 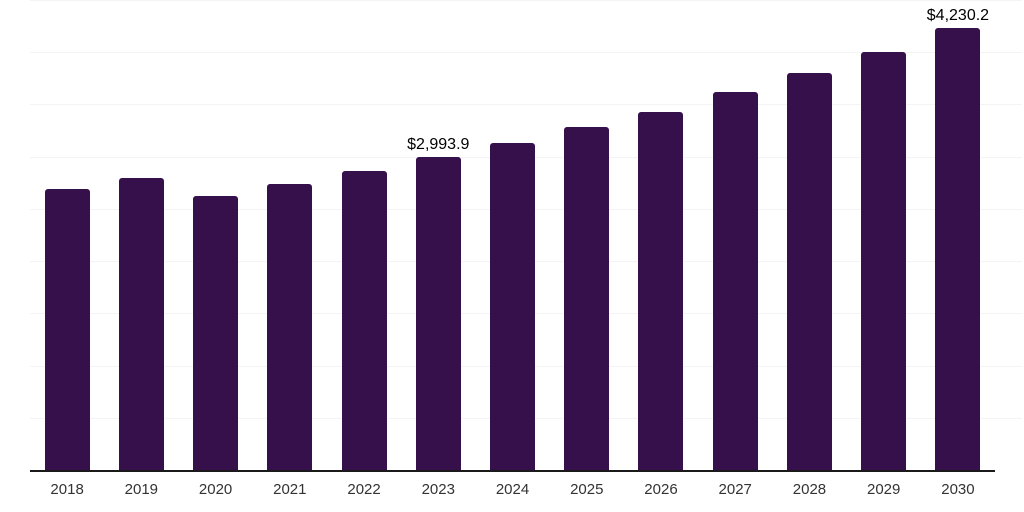 I want to click on x-tick-label-2020: 2020, so click(x=215, y=489).